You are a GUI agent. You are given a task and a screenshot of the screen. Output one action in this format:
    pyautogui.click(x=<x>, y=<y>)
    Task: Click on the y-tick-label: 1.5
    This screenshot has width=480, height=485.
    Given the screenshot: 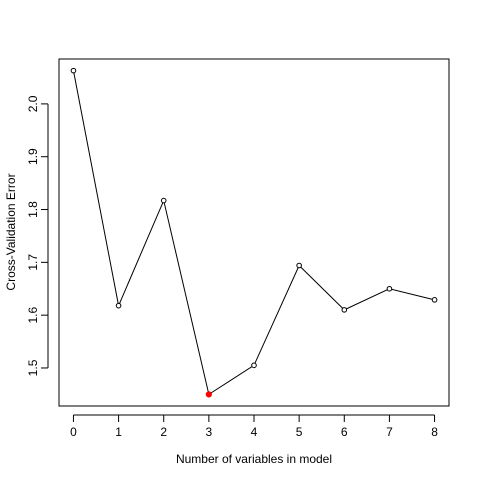 What is the action you would take?
    pyautogui.click(x=33, y=367)
    